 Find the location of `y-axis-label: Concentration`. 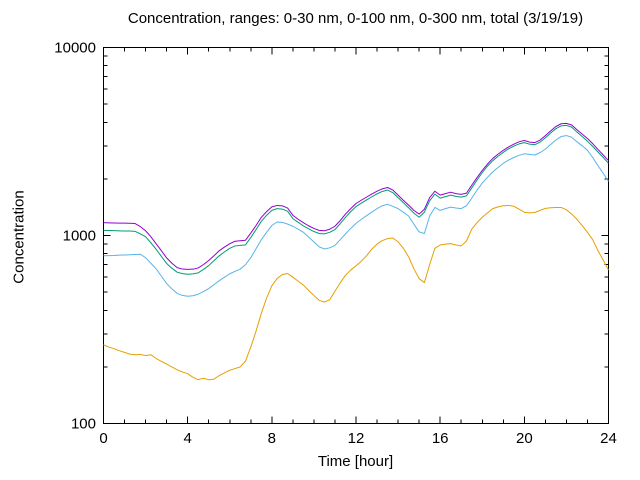

y-axis-label: Concentration is located at coordinates (19, 237).